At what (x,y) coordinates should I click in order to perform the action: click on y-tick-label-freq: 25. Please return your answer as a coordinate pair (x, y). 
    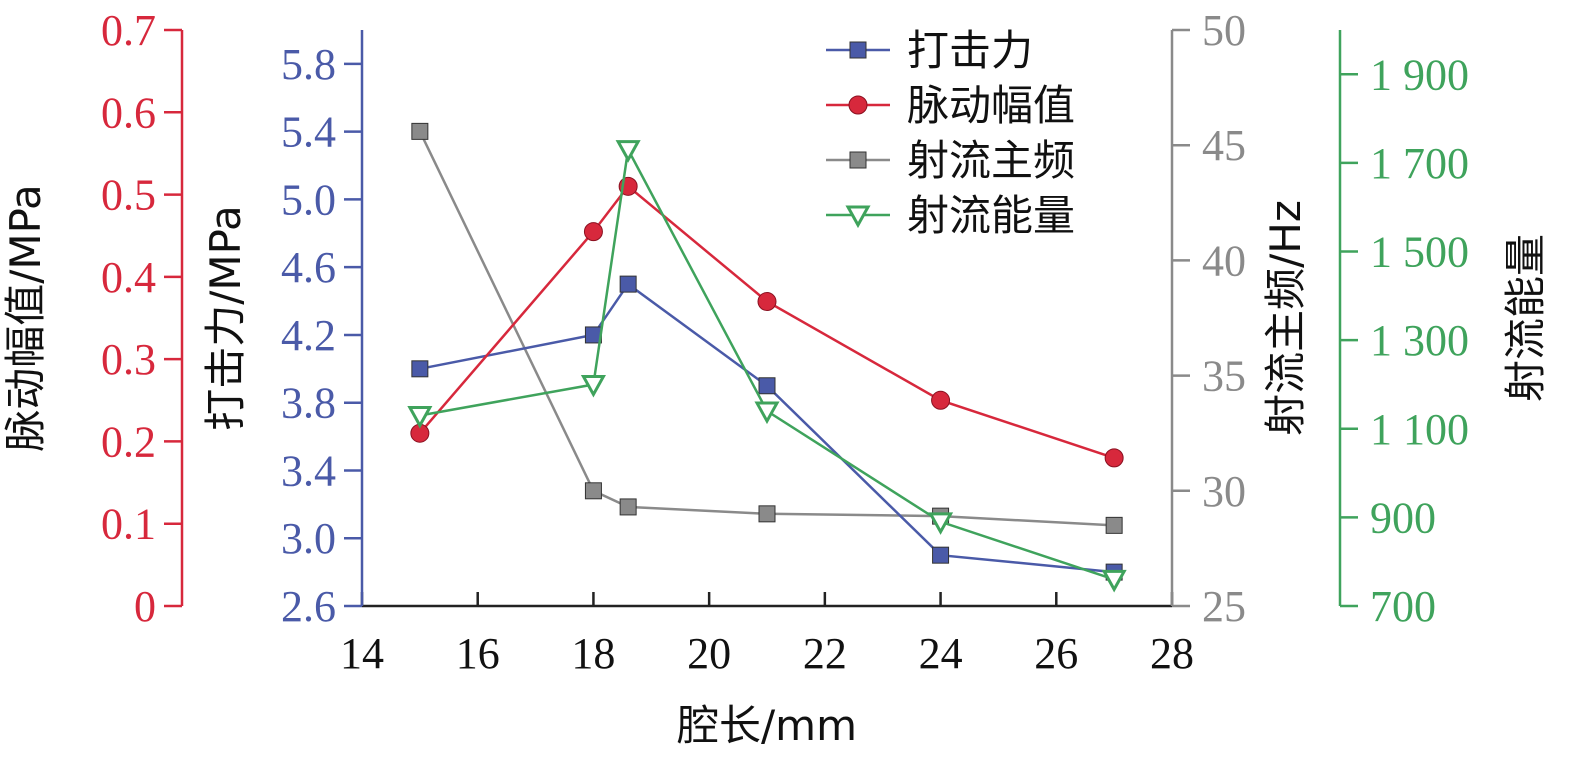
    Looking at the image, I should click on (1224, 606).